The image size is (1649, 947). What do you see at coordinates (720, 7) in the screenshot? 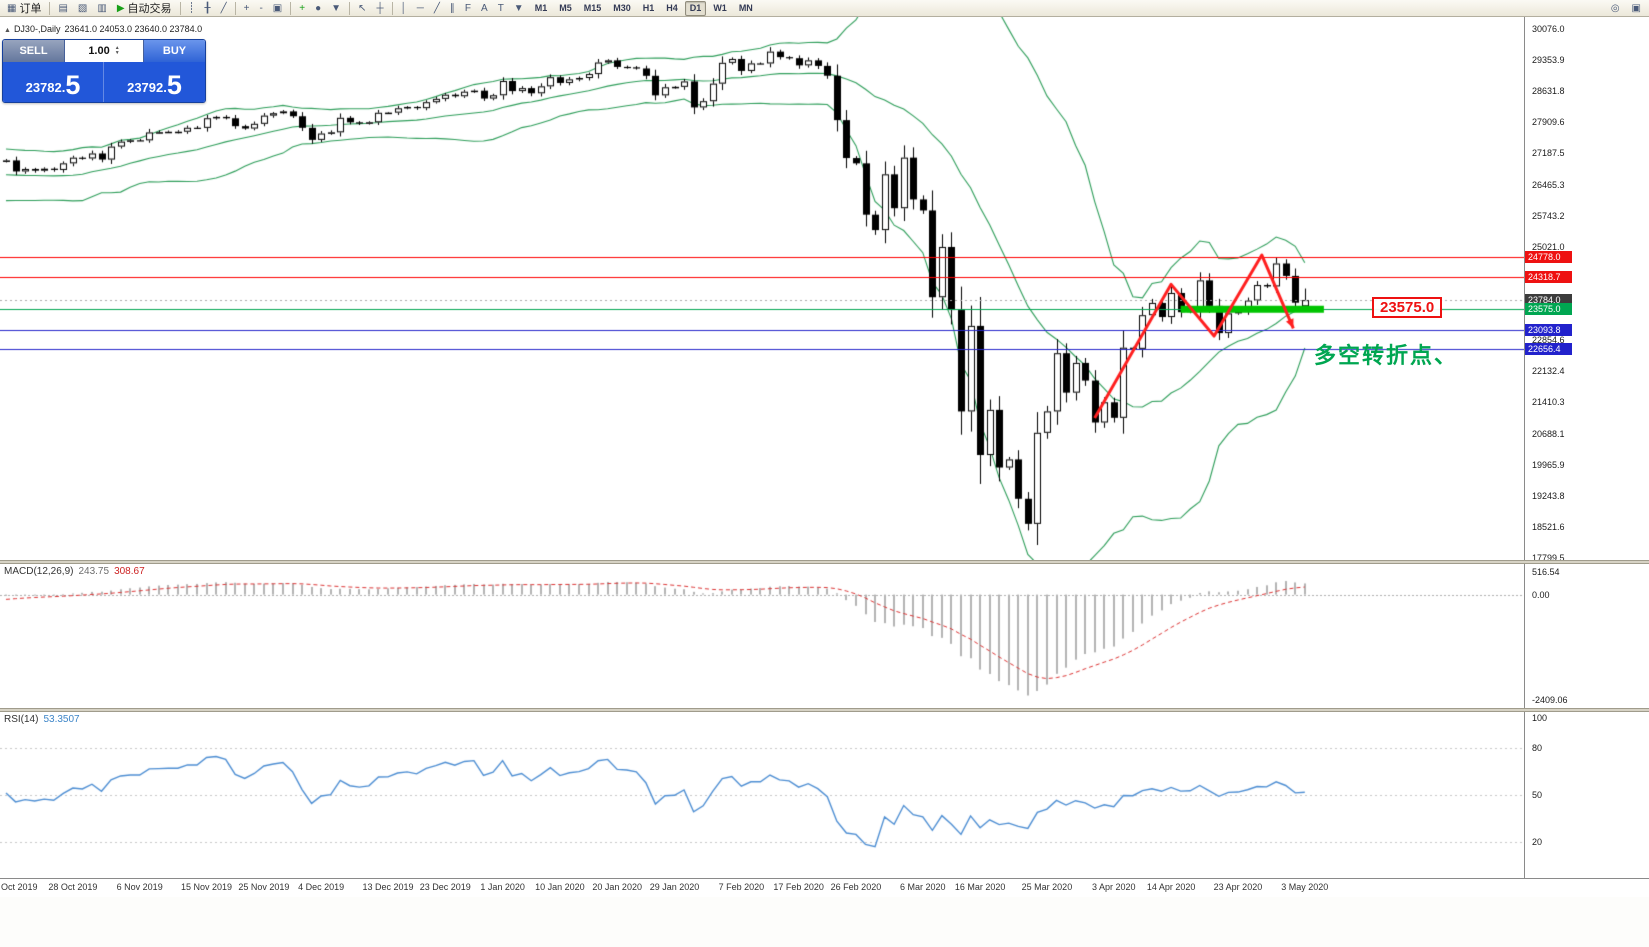
I see `timeframe-button-W1: W1` at bounding box center [720, 7].